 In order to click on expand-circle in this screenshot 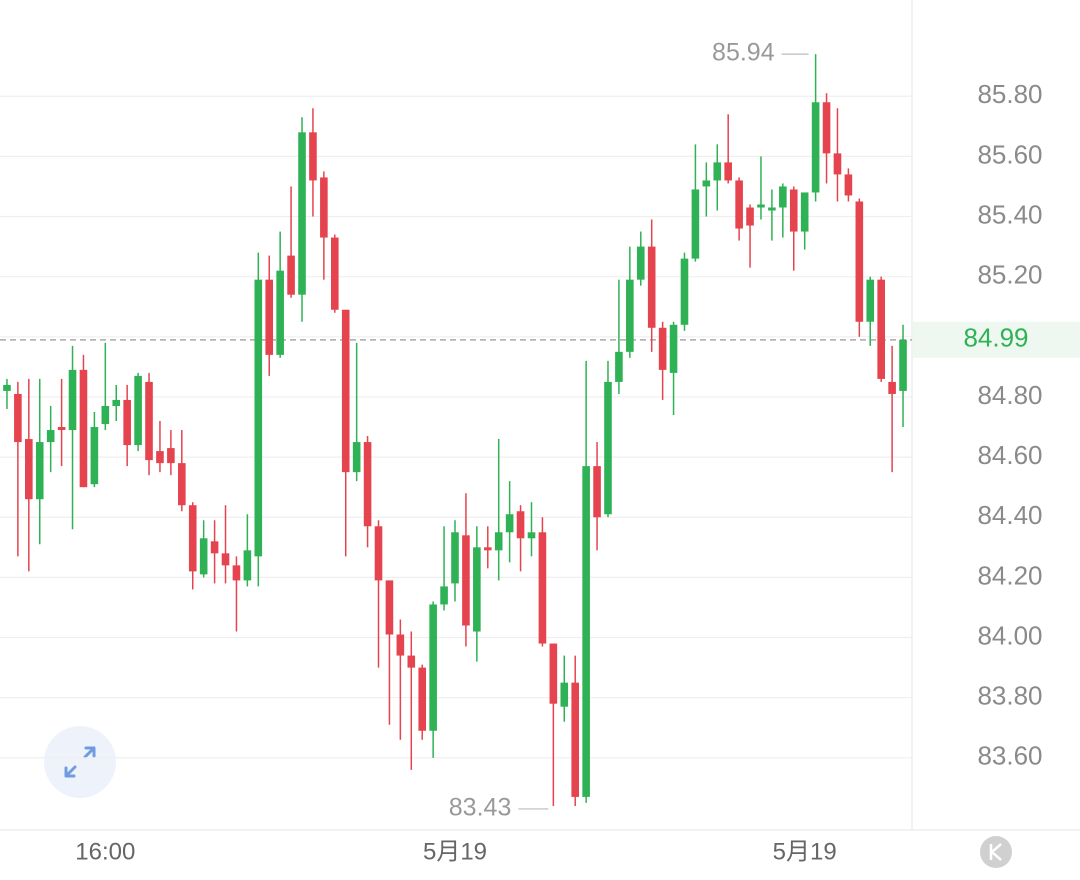, I will do `click(80, 762)`.